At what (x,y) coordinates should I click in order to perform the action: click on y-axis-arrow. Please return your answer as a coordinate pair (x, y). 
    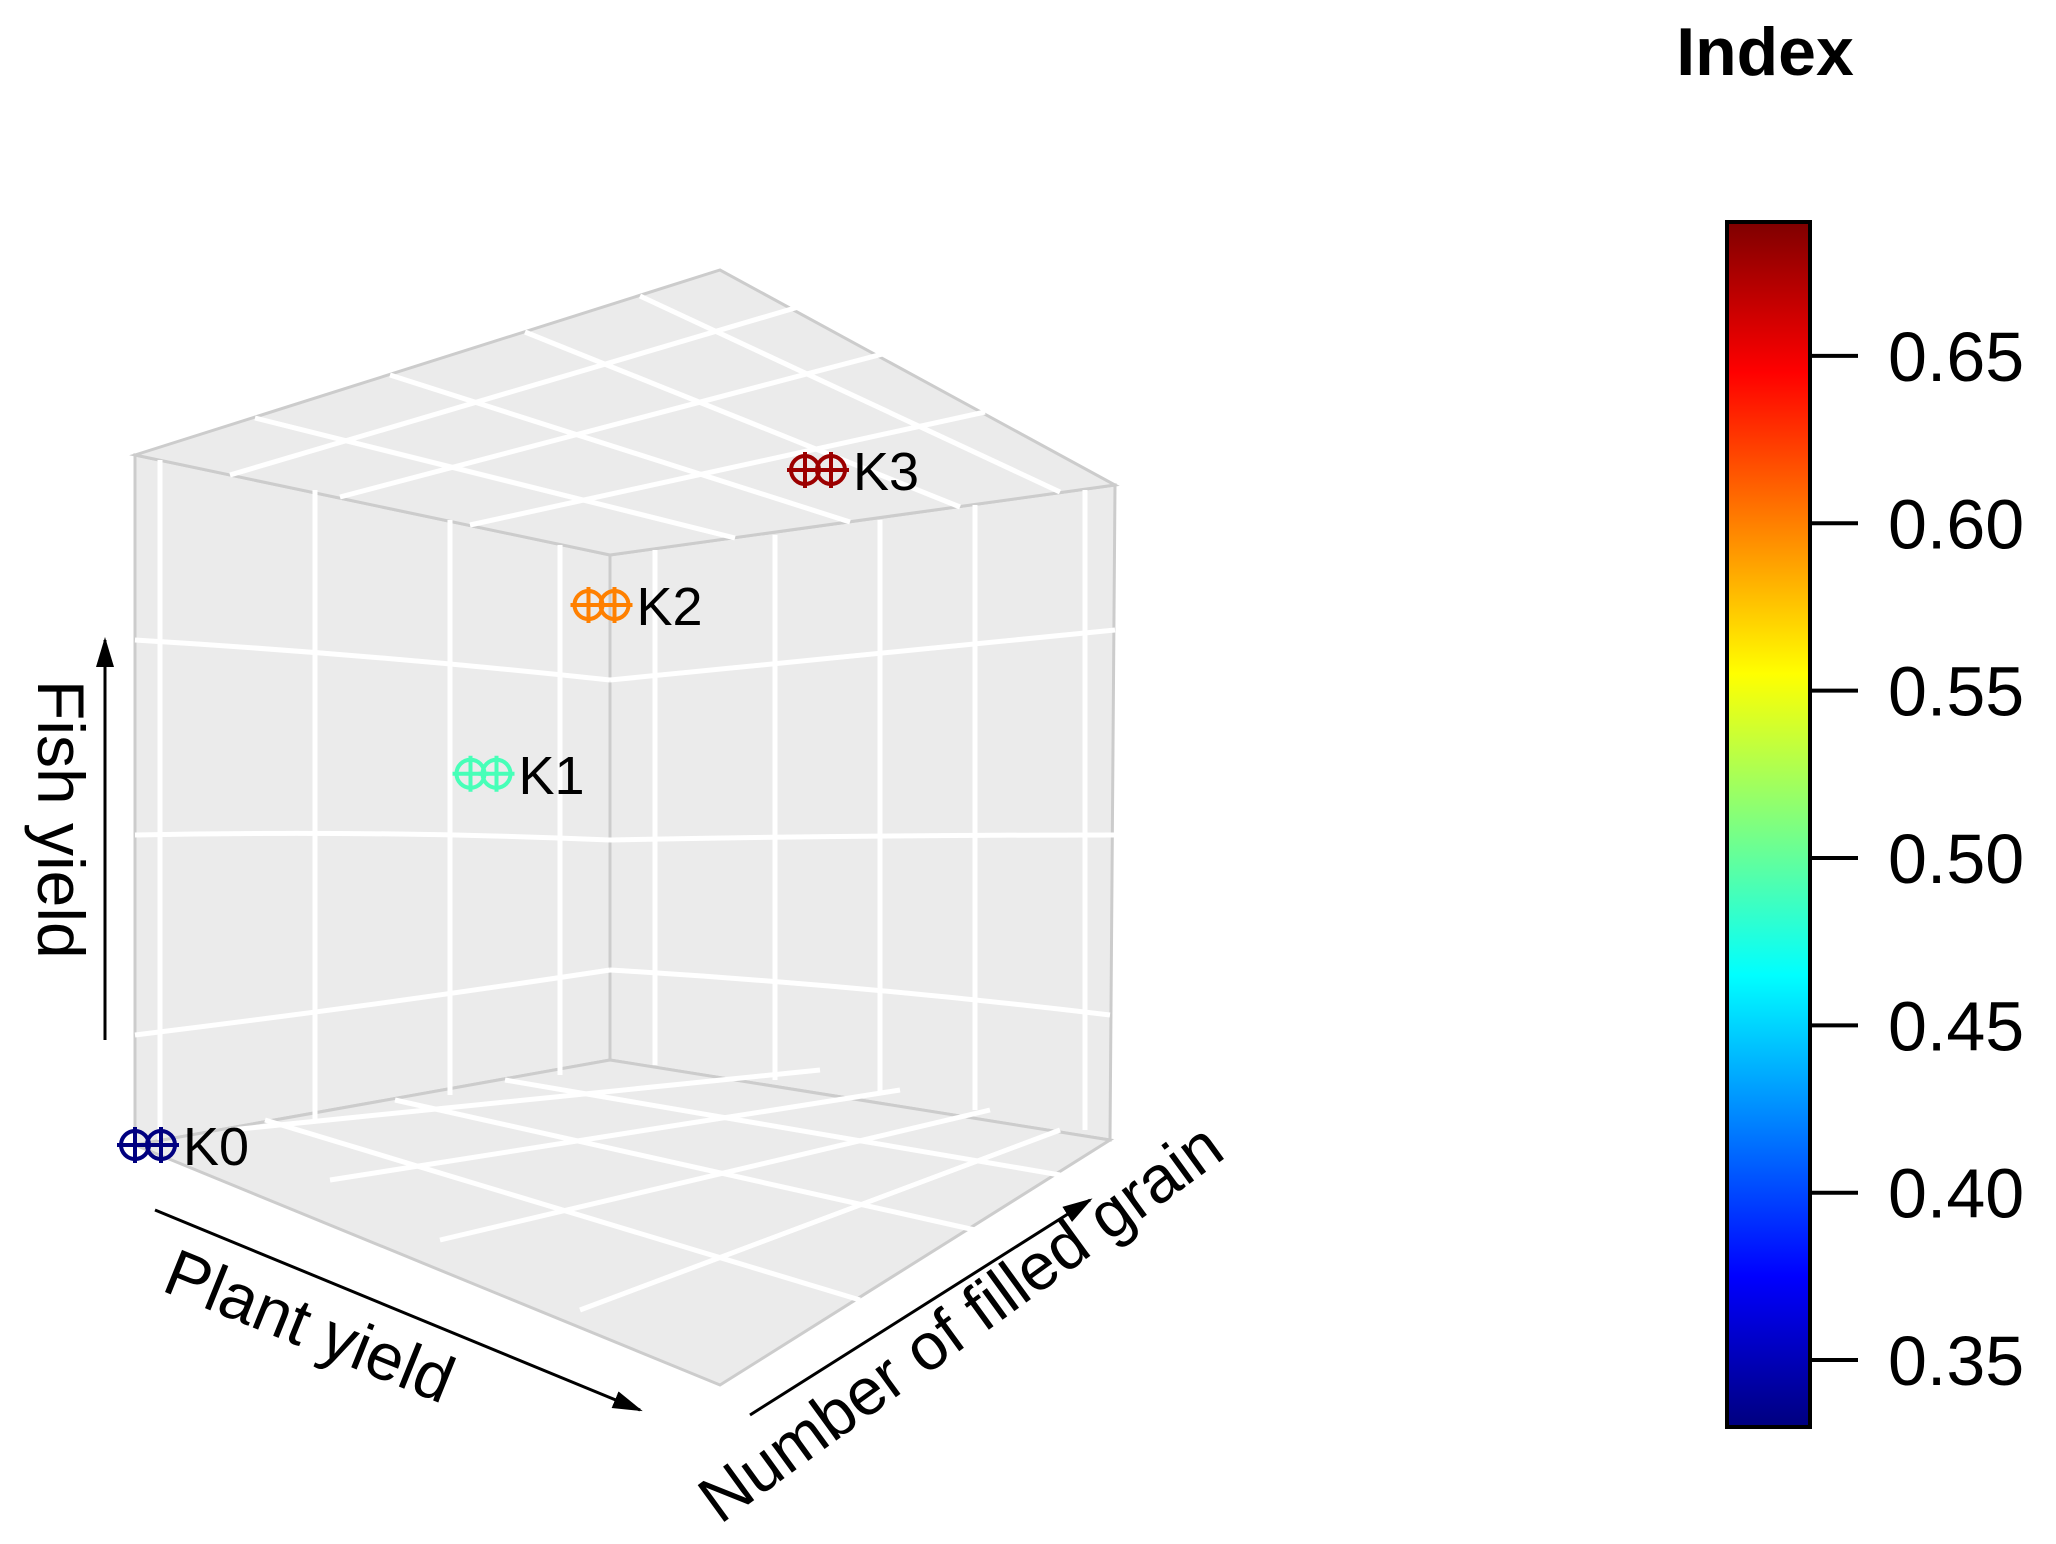
    Looking at the image, I should click on (921, 1307).